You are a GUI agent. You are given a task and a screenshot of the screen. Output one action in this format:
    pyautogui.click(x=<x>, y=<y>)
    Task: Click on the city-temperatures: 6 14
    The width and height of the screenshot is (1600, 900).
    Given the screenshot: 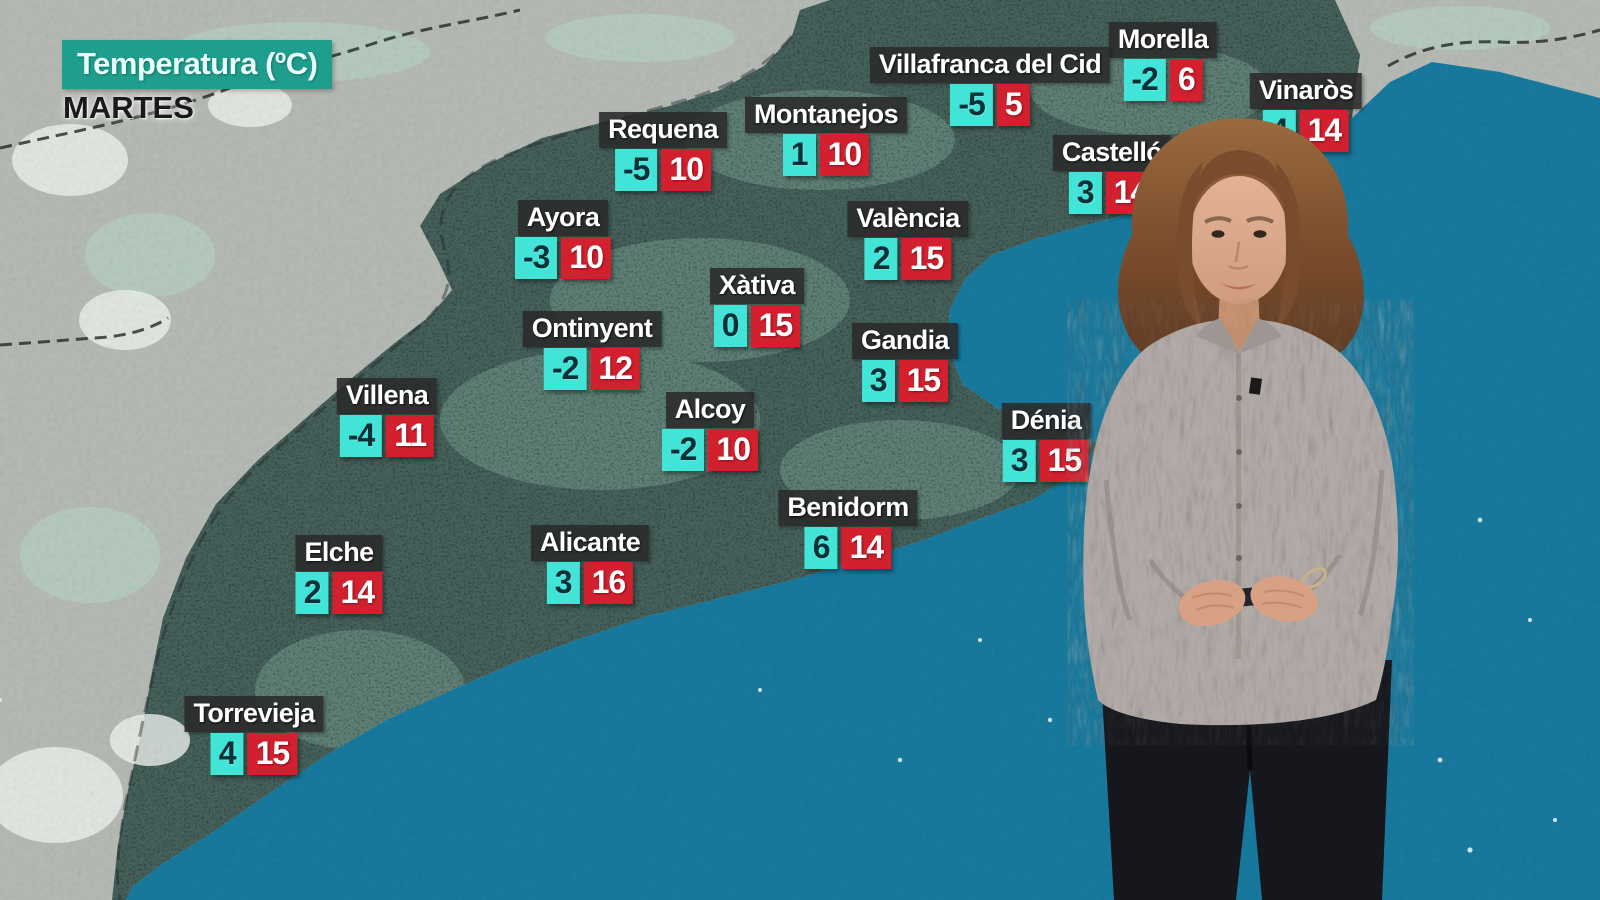 What is the action you would take?
    pyautogui.click(x=847, y=548)
    